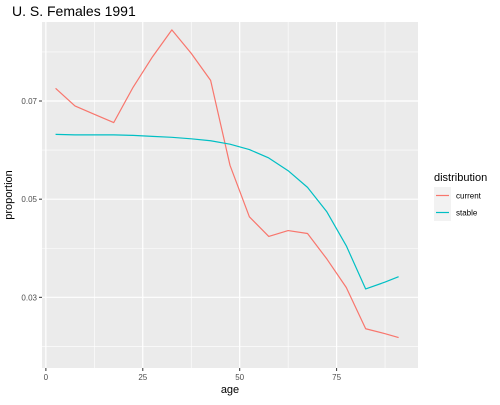 The image size is (500, 405). I want to click on x-tick-label: 25, so click(142, 377).